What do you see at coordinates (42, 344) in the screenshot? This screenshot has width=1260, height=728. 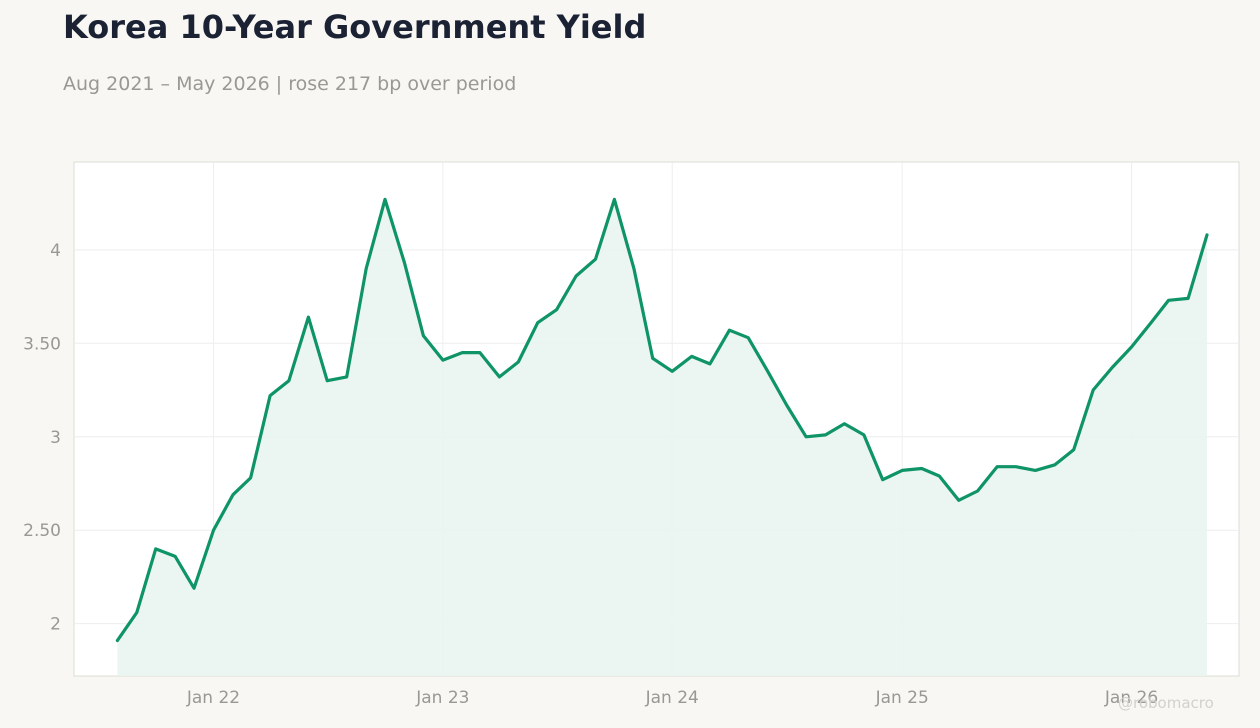 I see `y-tick-label: 3.50` at bounding box center [42, 344].